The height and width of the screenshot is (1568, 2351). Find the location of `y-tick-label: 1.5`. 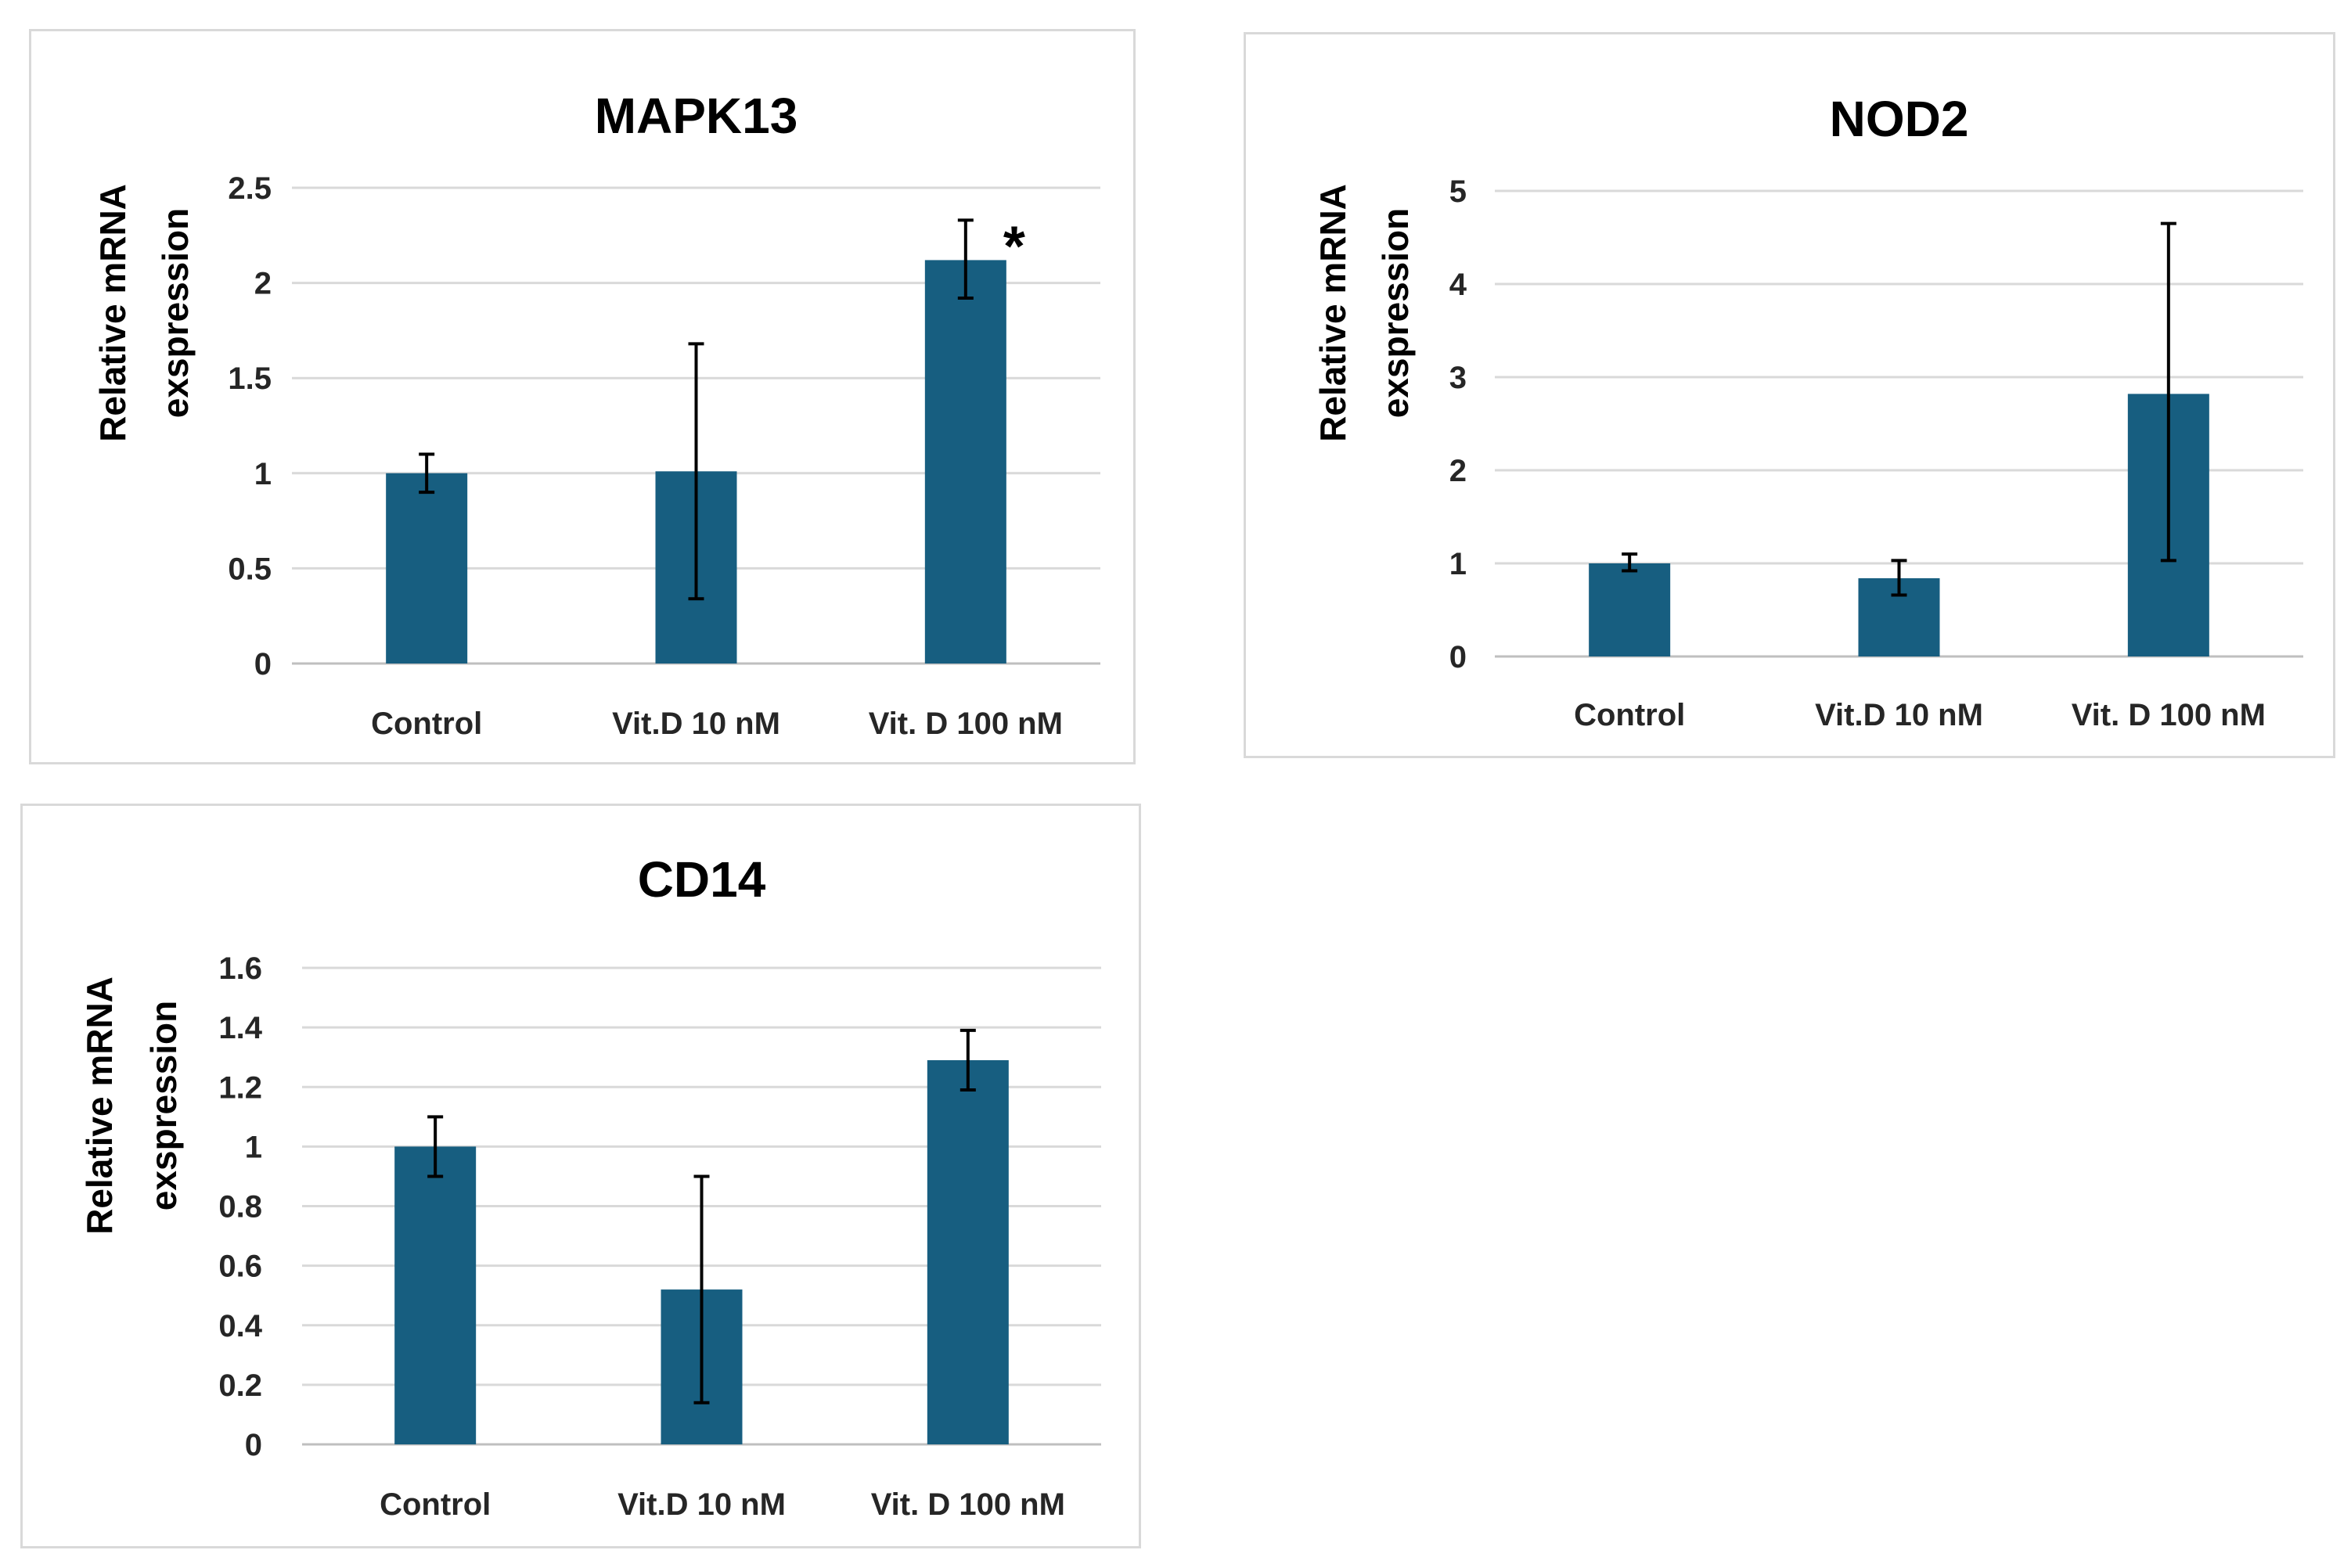

y-tick-label: 1.5 is located at coordinates (250, 378).